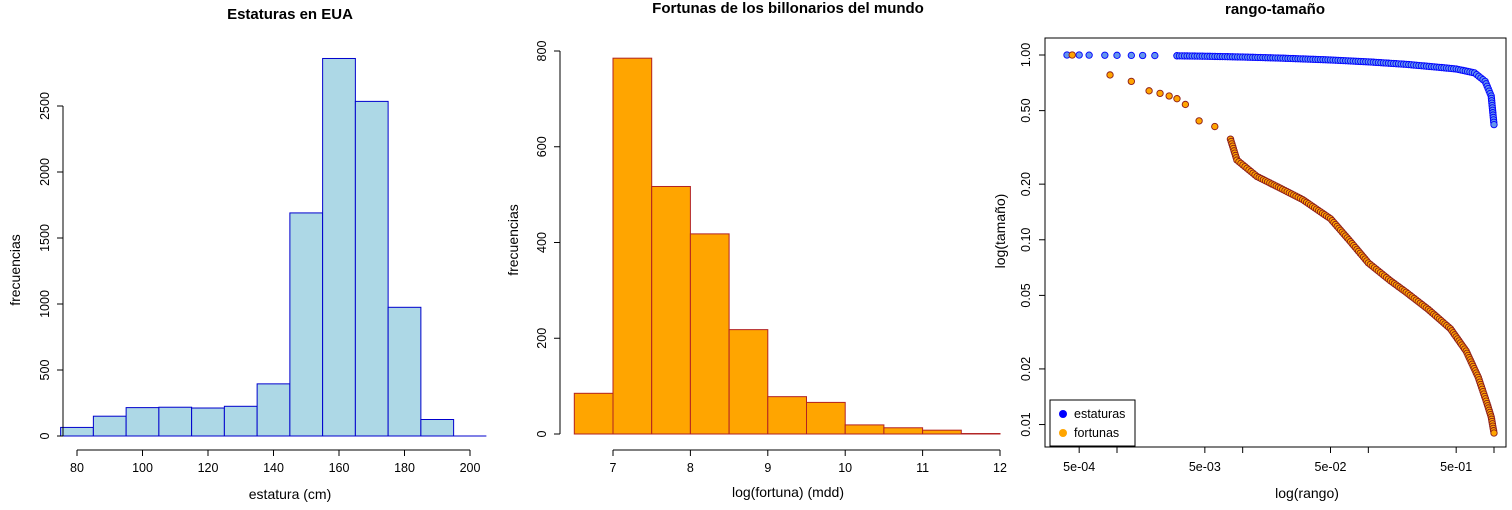 The height and width of the screenshot is (510, 1512). I want to click on x-tick-label: 7, so click(613, 468).